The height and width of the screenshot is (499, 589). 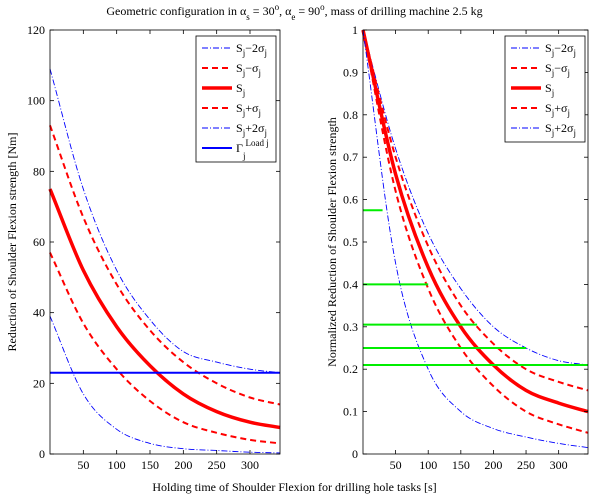 What do you see at coordinates (350, 242) in the screenshot?
I see `y-tick-label: 0.5` at bounding box center [350, 242].